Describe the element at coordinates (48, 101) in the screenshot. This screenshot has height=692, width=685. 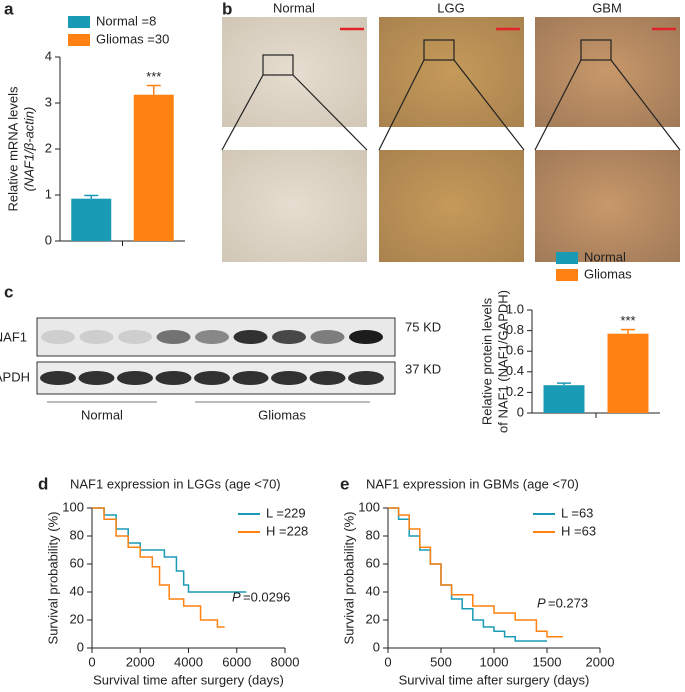
I see `y-tick-label: 3` at that location.